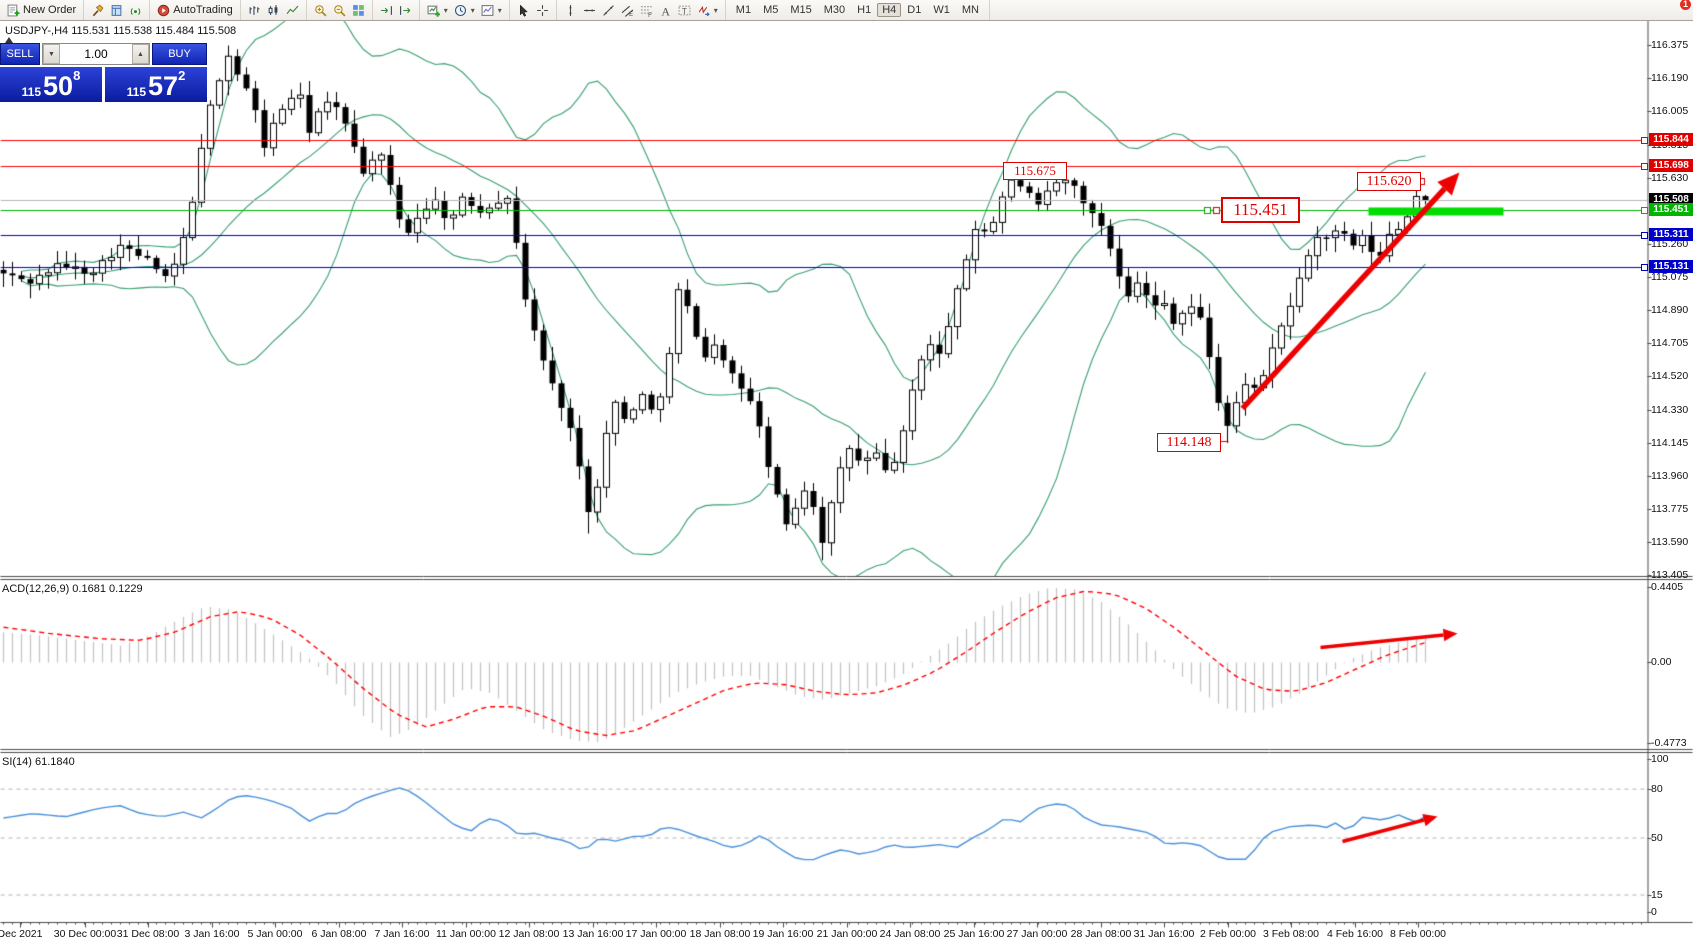 The width and height of the screenshot is (1693, 944). I want to click on timeframe-MN: MN, so click(970, 10).